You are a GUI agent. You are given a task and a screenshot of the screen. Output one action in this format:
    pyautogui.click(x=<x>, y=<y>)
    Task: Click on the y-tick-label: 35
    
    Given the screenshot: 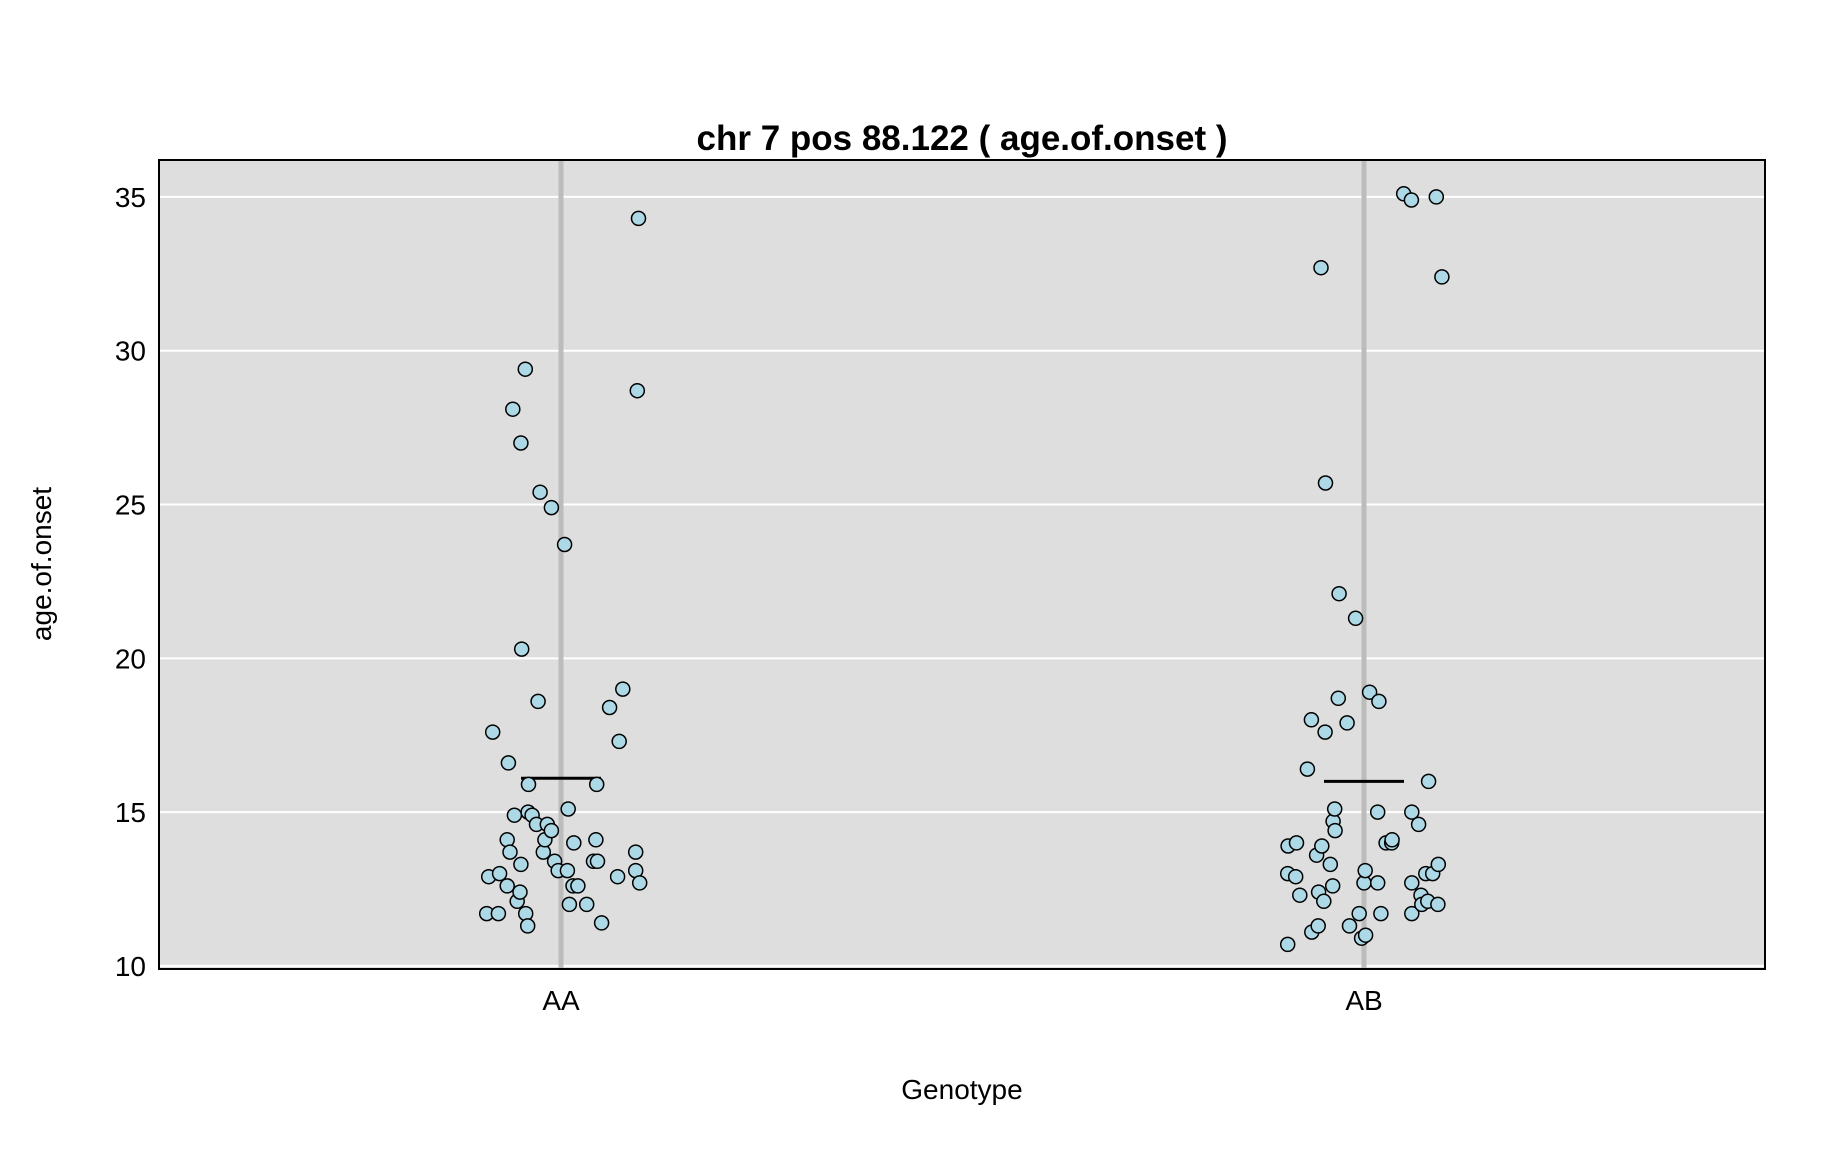 What is the action you would take?
    pyautogui.click(x=130, y=197)
    